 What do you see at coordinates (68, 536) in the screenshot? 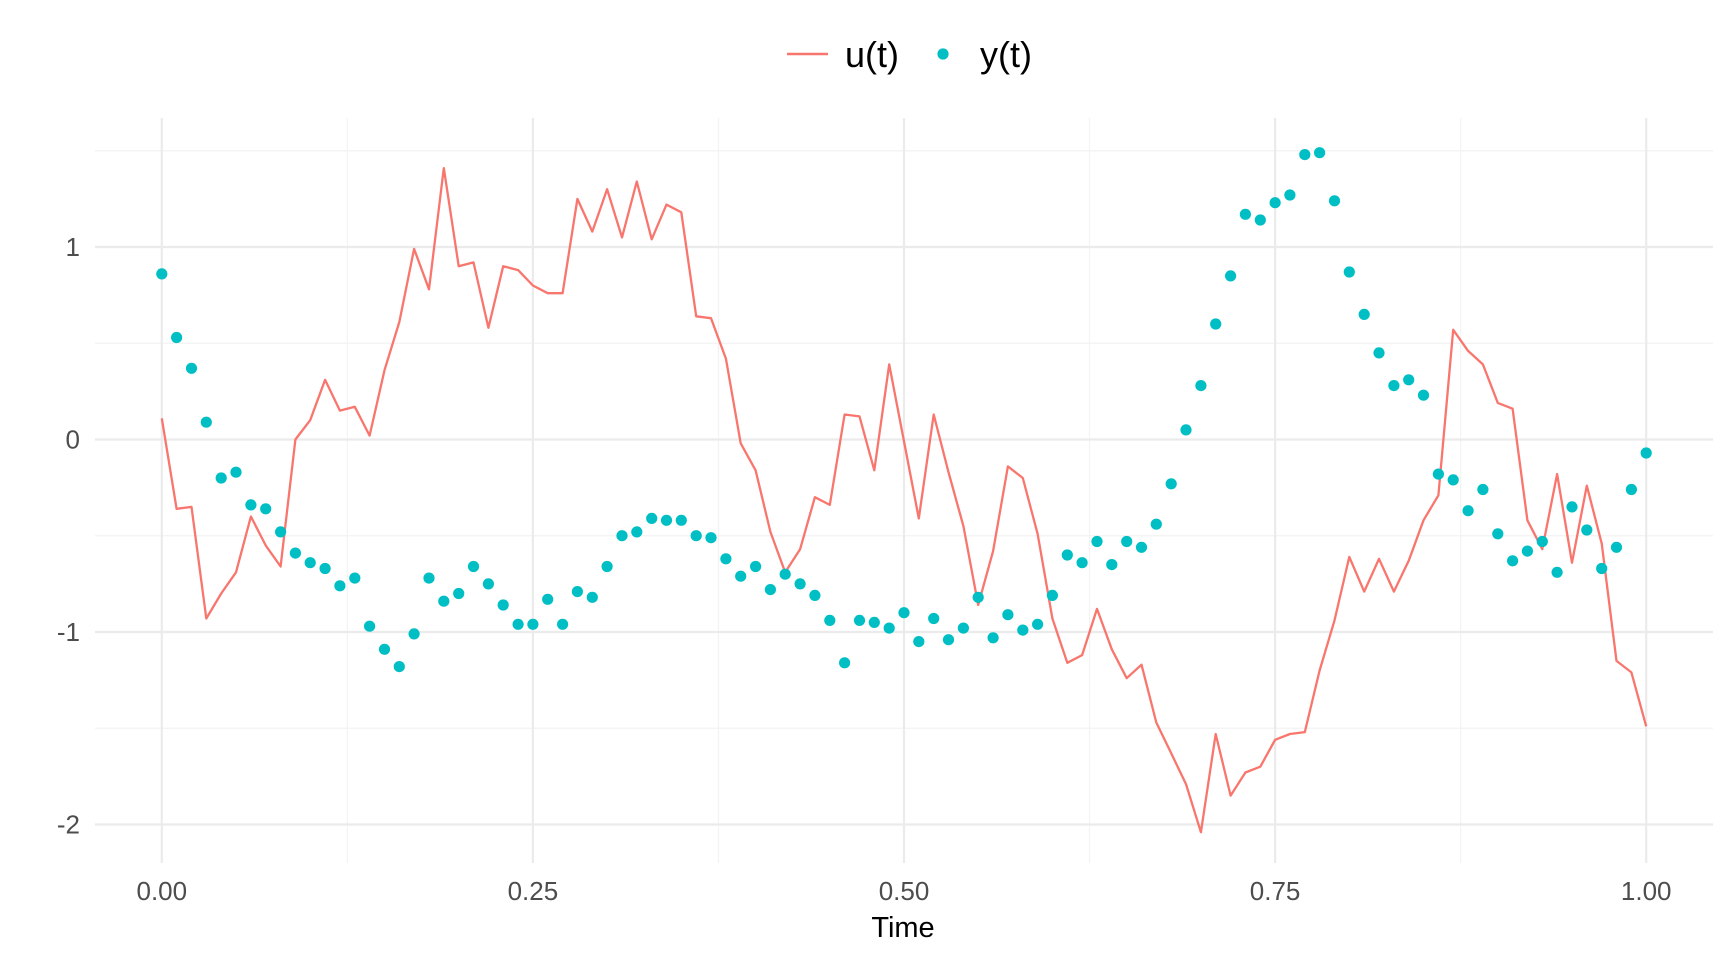
I see `y-axis: -2 -1 0 1` at bounding box center [68, 536].